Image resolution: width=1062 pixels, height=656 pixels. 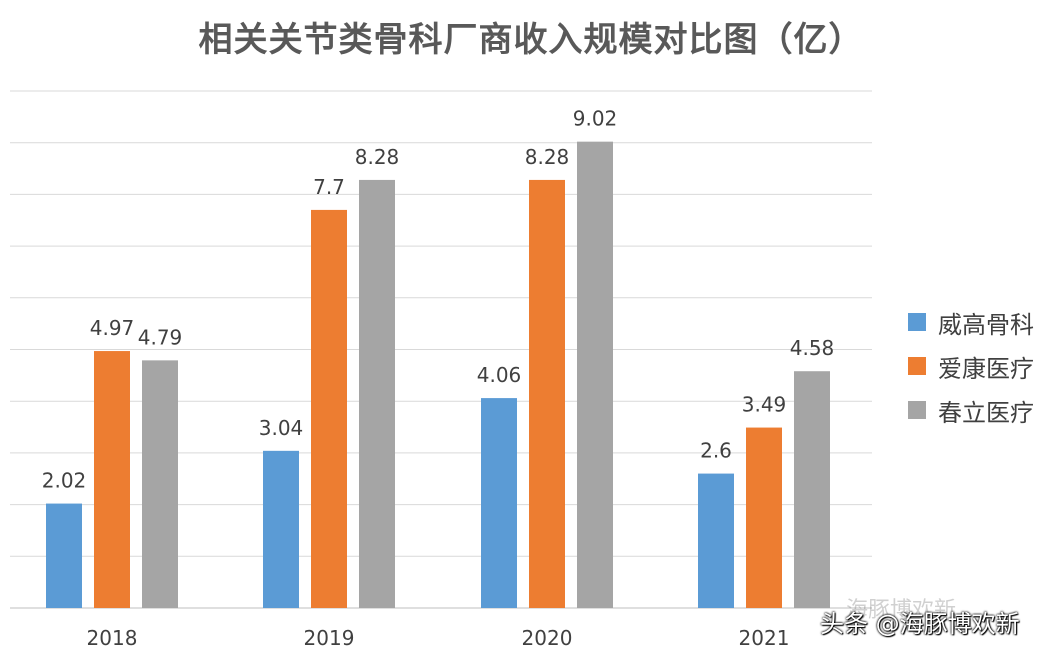 I want to click on x-tick-label: 2021, so click(x=764, y=638).